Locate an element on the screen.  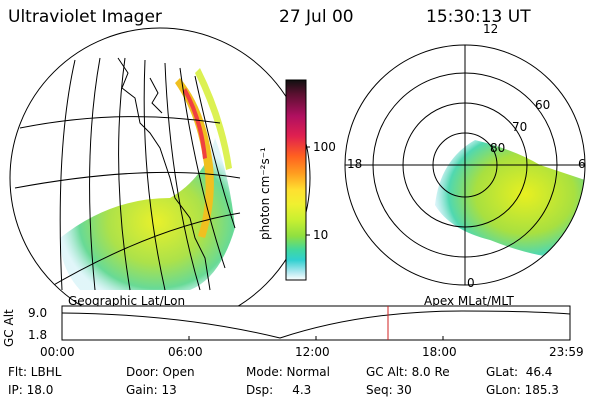
glat-status: GLat: 46.4 is located at coordinates (519, 372).